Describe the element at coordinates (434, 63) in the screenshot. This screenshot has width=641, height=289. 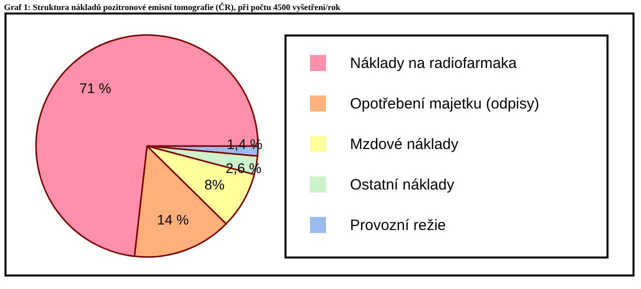
I see `legend-label: Náklady na radiofarmaka` at that location.